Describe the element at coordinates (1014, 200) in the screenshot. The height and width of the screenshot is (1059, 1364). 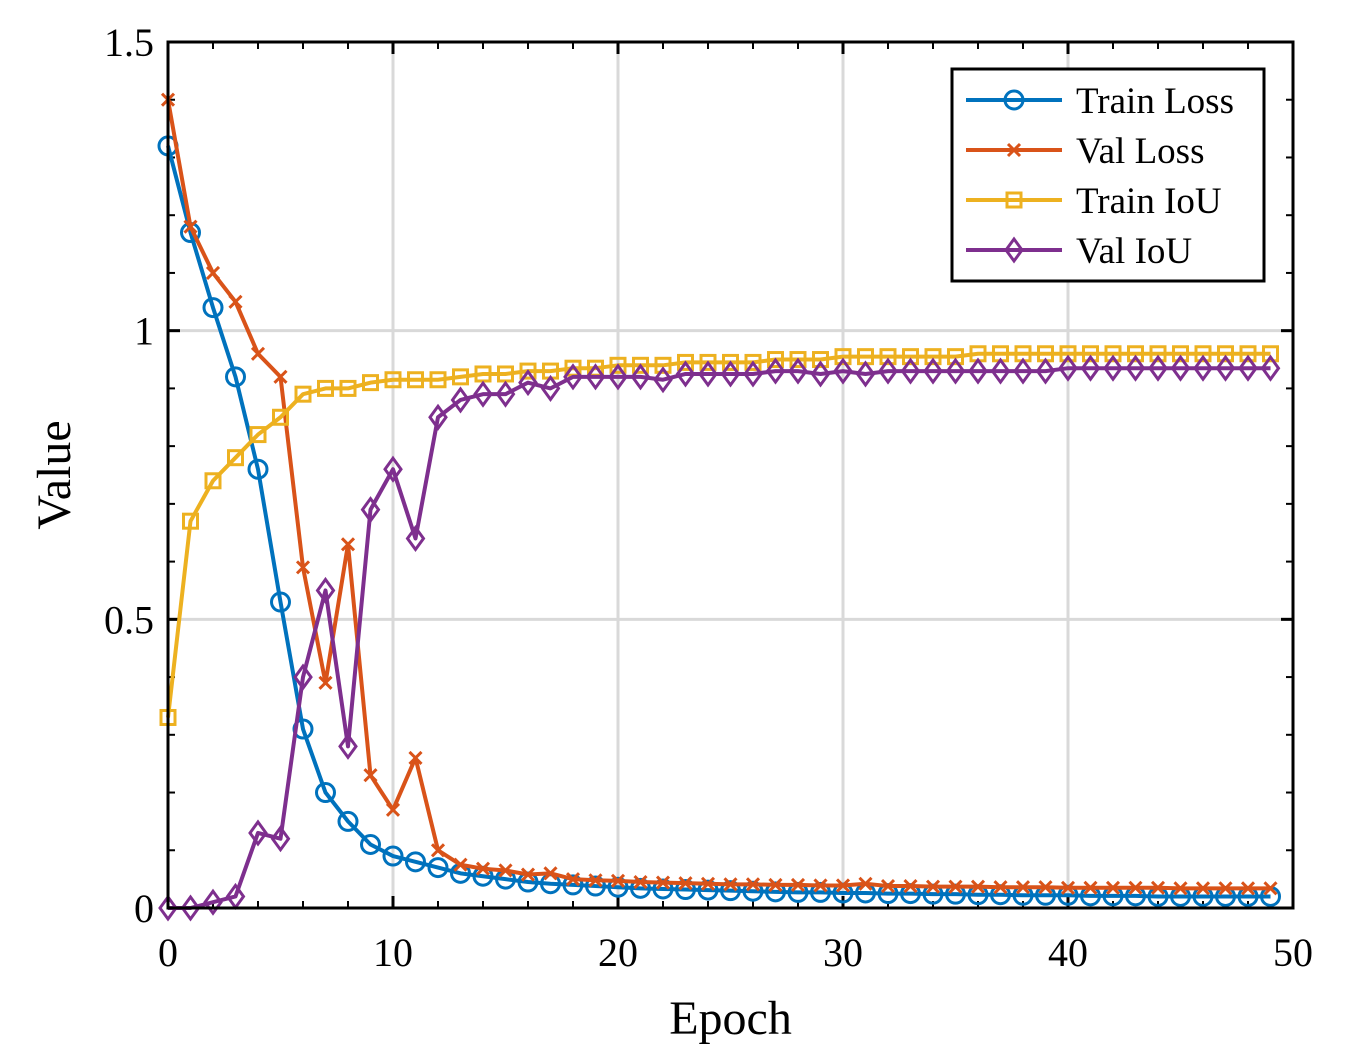
I see `legend-marker-train-iou` at that location.